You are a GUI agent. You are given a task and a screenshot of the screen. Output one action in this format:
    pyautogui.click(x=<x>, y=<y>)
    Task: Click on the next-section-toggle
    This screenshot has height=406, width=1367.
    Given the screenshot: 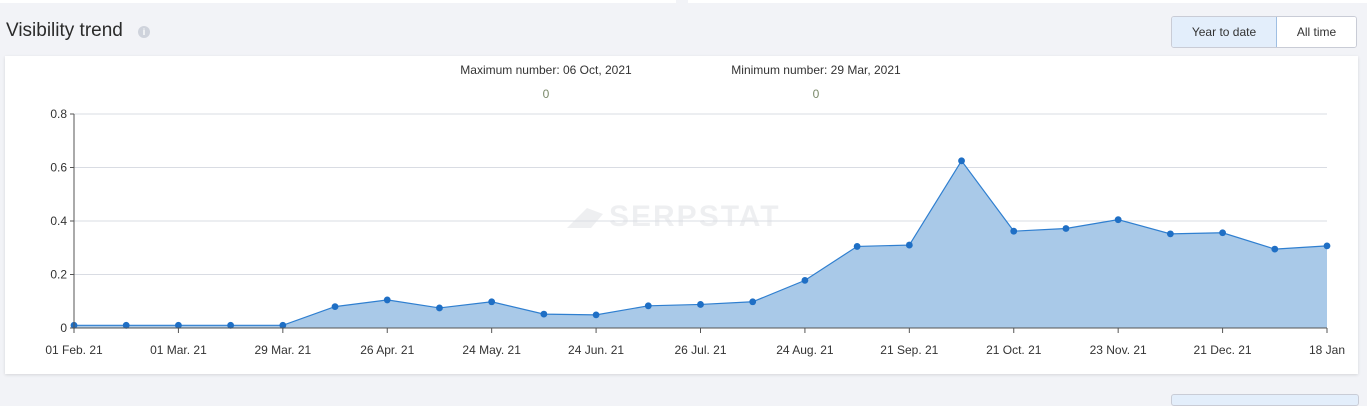 What is the action you would take?
    pyautogui.click(x=1265, y=400)
    